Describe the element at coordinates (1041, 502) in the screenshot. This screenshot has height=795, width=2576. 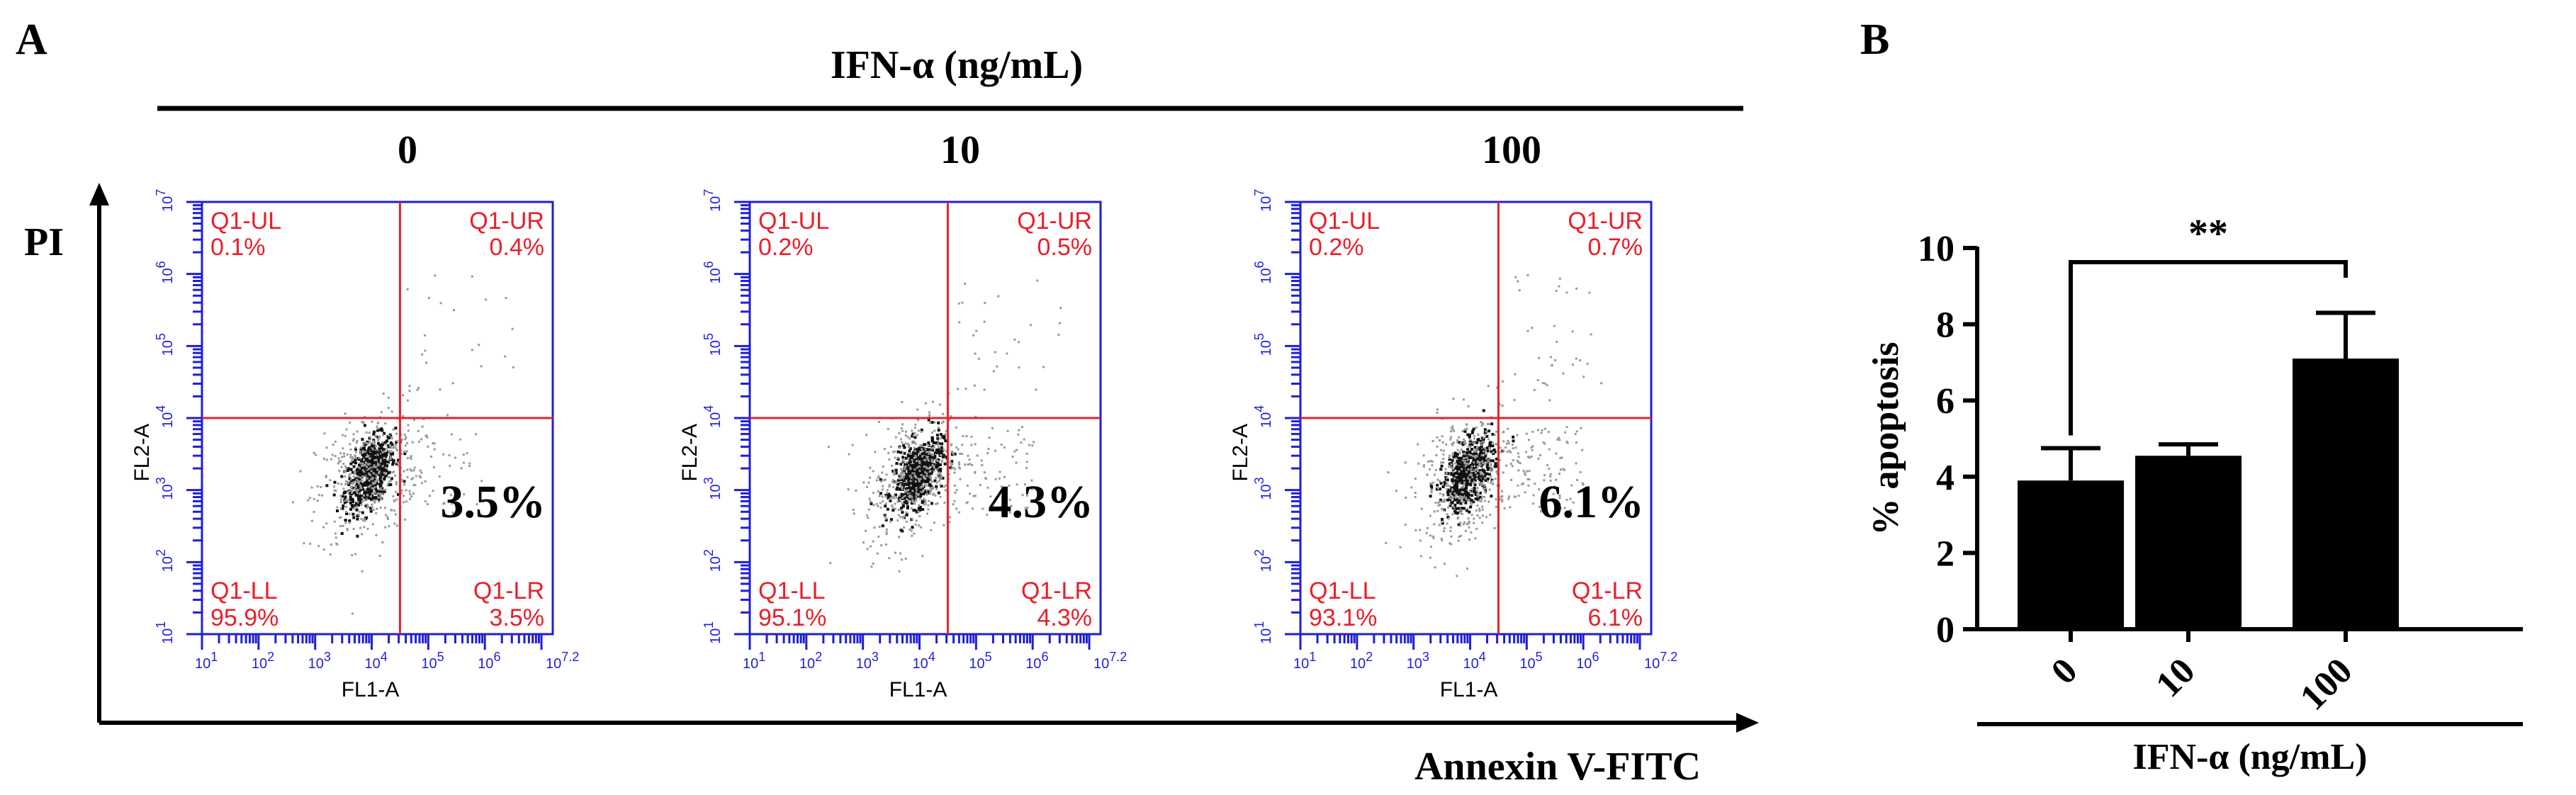
I see `apoptosis-percent-label: 4.3%` at that location.